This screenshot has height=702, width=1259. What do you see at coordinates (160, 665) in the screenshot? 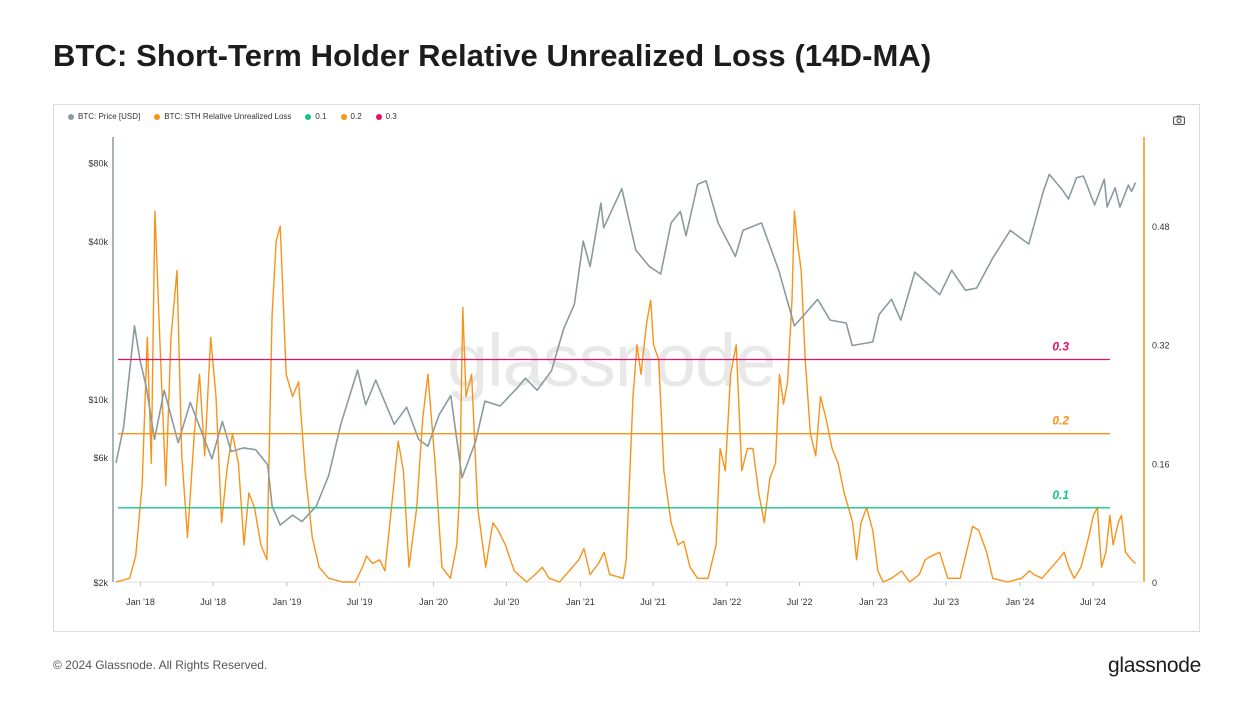
I see `copyright-footer: © 2024 Glassnode. All Rights Reserved.` at bounding box center [160, 665].